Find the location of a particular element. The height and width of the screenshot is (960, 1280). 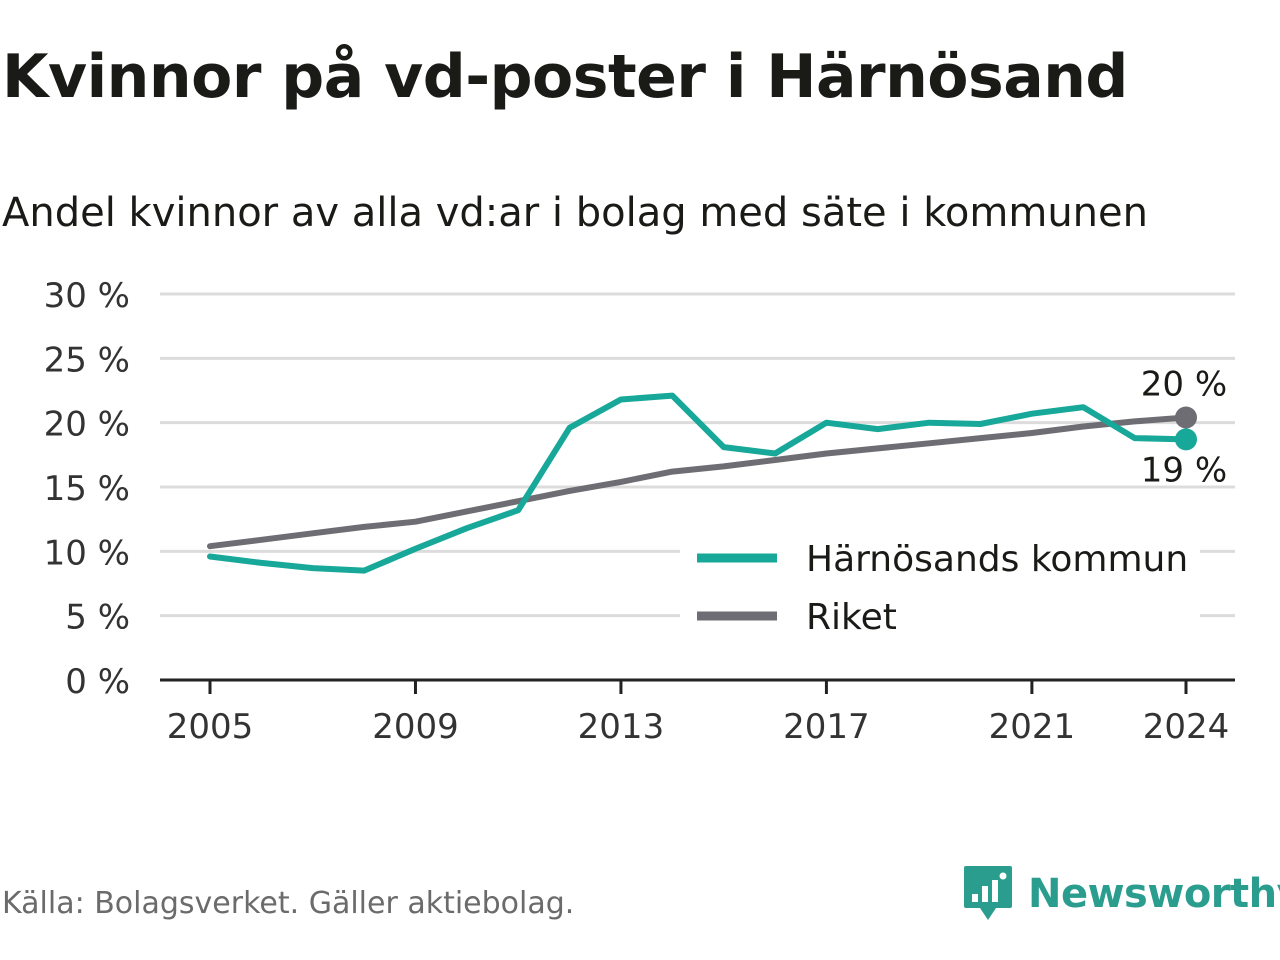

y-tick-label: 25 % is located at coordinates (87, 360).